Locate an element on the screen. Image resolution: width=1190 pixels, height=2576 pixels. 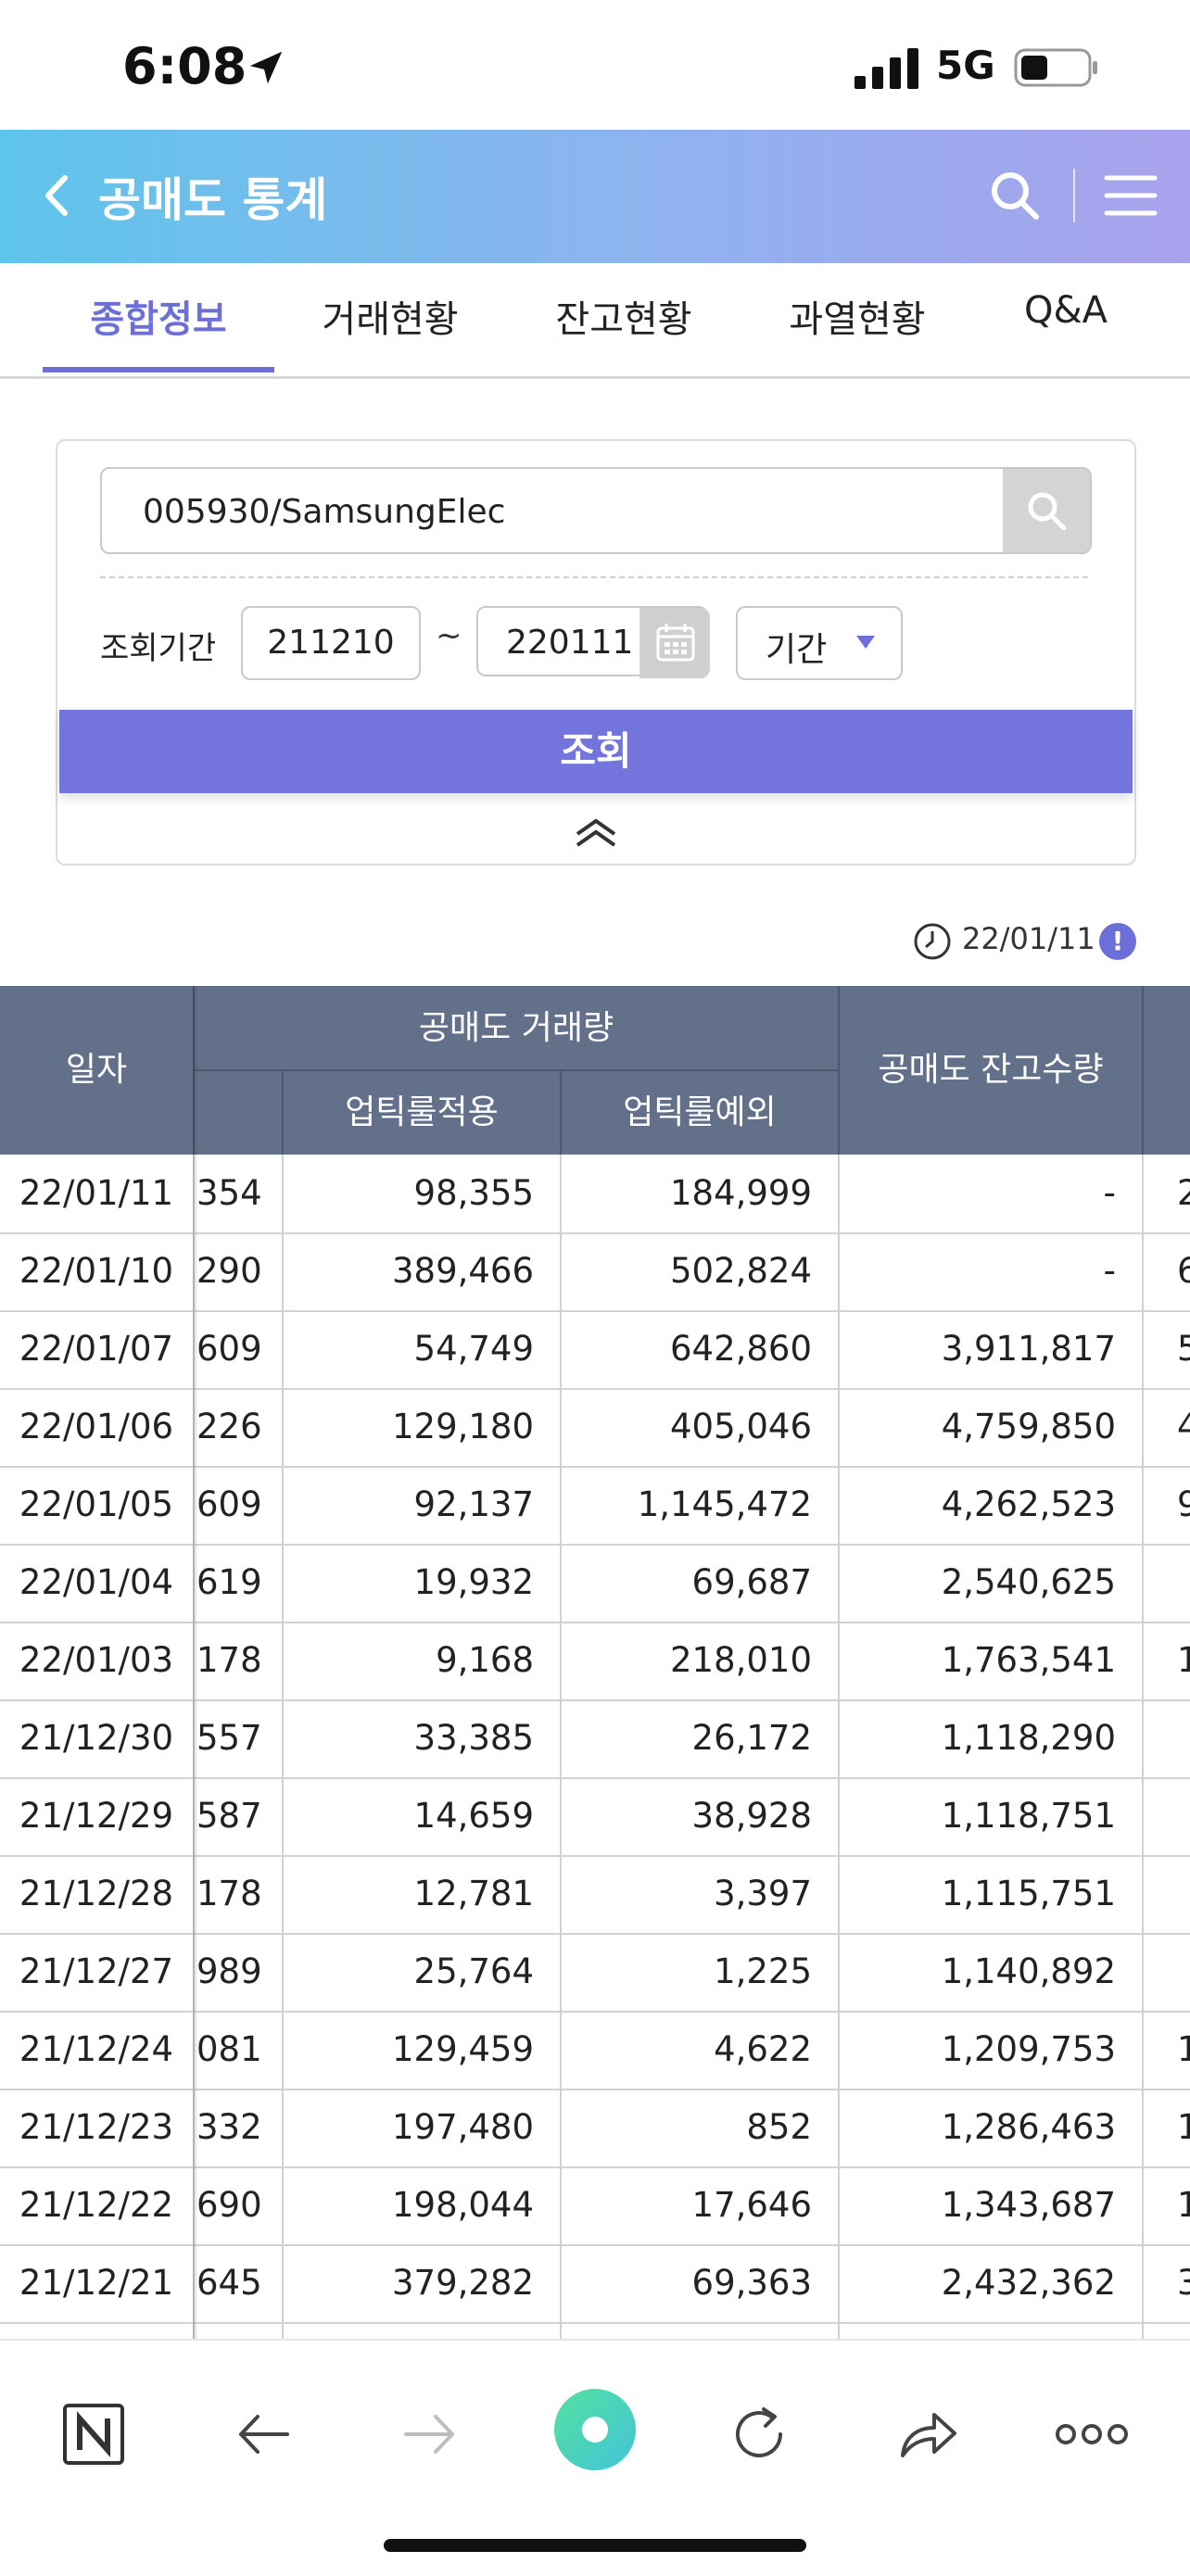
stock-search-input is located at coordinates (568, 510).